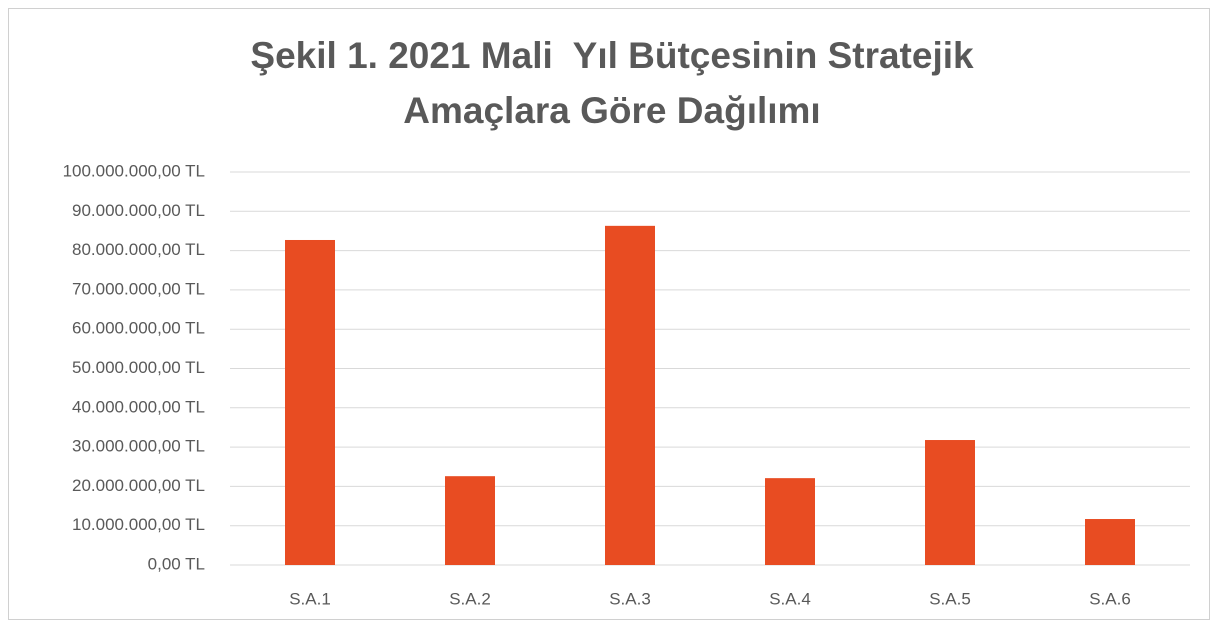 The width and height of the screenshot is (1219, 628). I want to click on x-tick-label: S.A.4, so click(790, 598).